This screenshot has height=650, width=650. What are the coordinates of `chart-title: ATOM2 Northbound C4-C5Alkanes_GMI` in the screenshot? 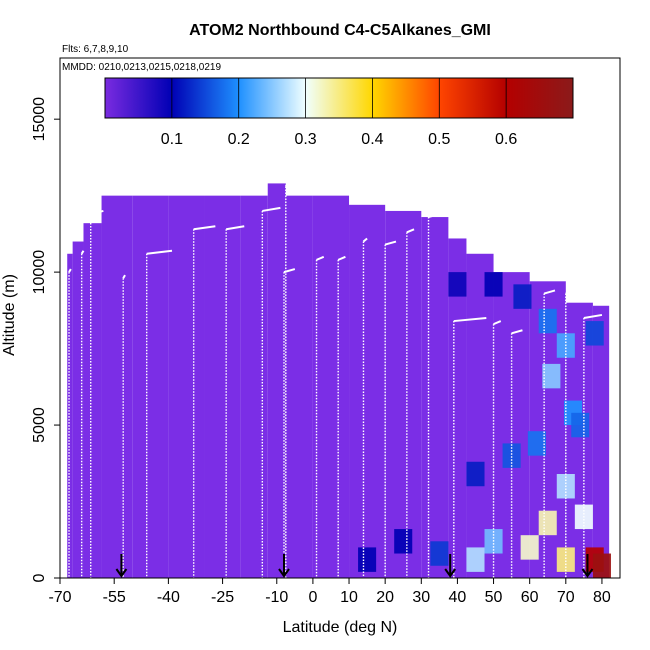 It's located at (340, 30).